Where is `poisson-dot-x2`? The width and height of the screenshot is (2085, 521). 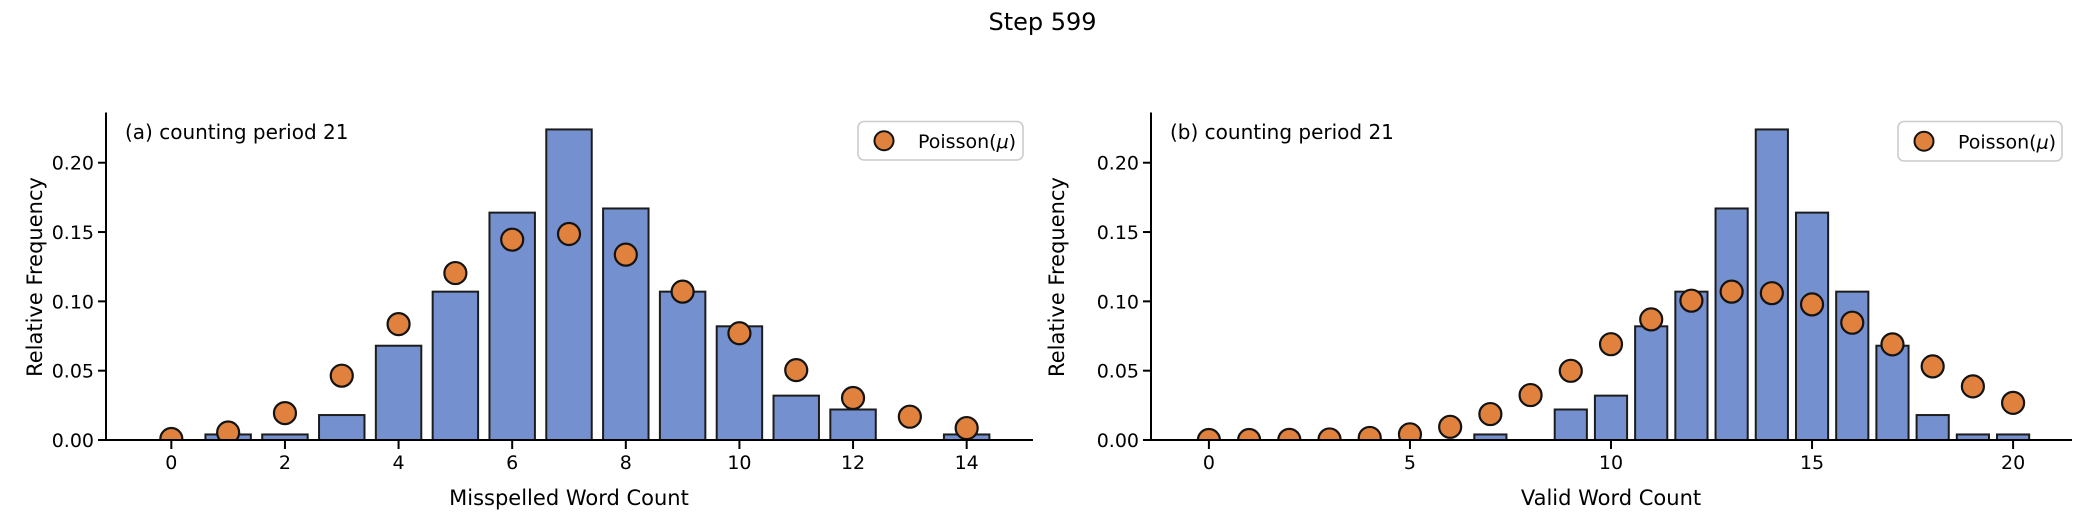
poisson-dot-x2 is located at coordinates (285, 413).